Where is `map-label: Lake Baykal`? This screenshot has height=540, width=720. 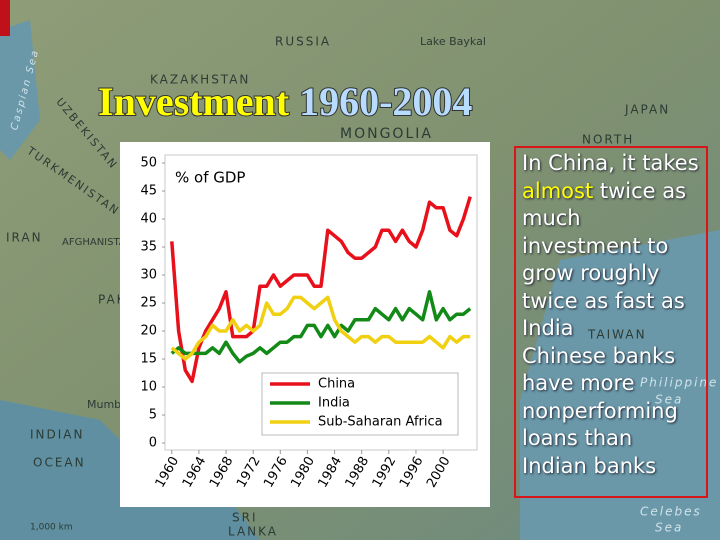 map-label: Lake Baykal is located at coordinates (453, 41).